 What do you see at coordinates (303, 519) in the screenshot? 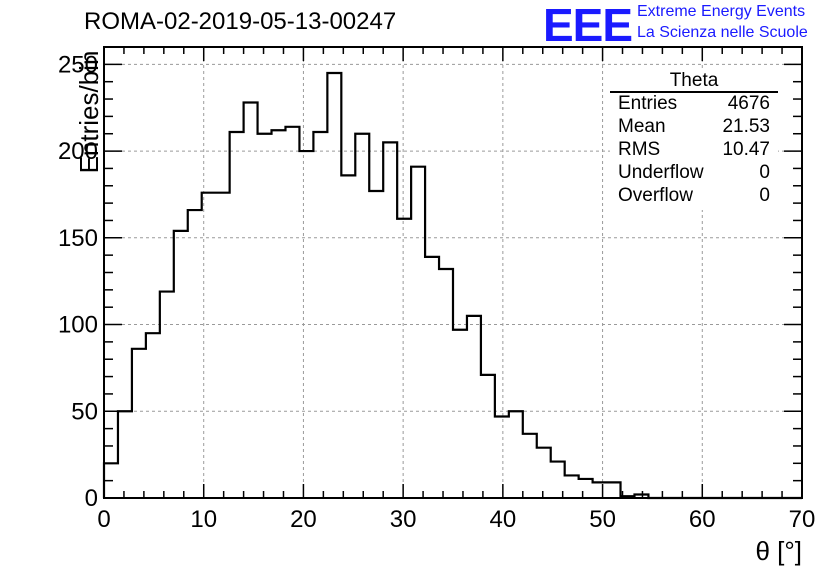
I see `x-tick-label: 20` at bounding box center [303, 519].